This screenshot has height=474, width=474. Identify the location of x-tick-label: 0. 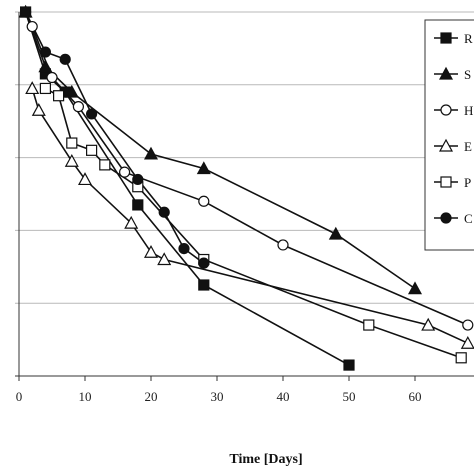
(19, 396).